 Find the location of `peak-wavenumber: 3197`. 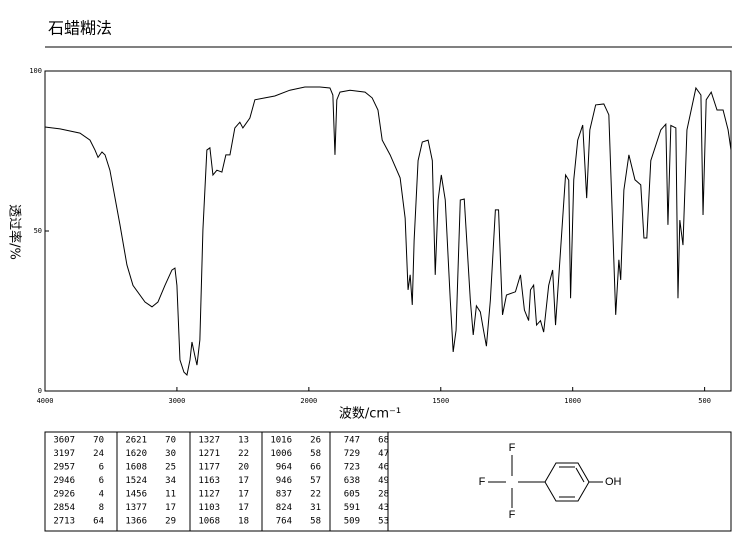

peak-wavenumber: 3197 is located at coordinates (64, 454).